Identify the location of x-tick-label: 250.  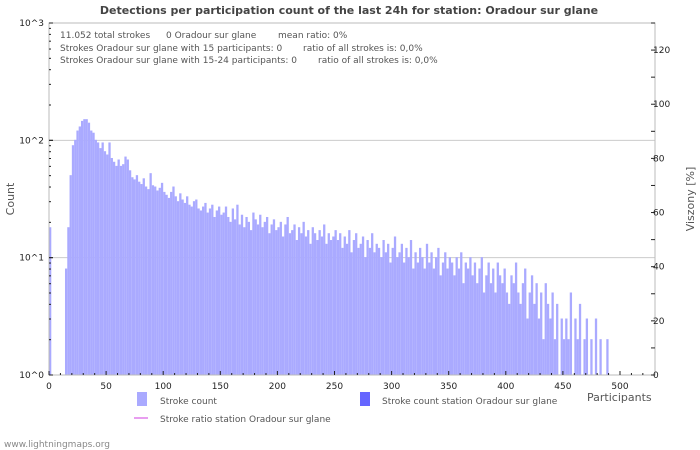
(334, 387).